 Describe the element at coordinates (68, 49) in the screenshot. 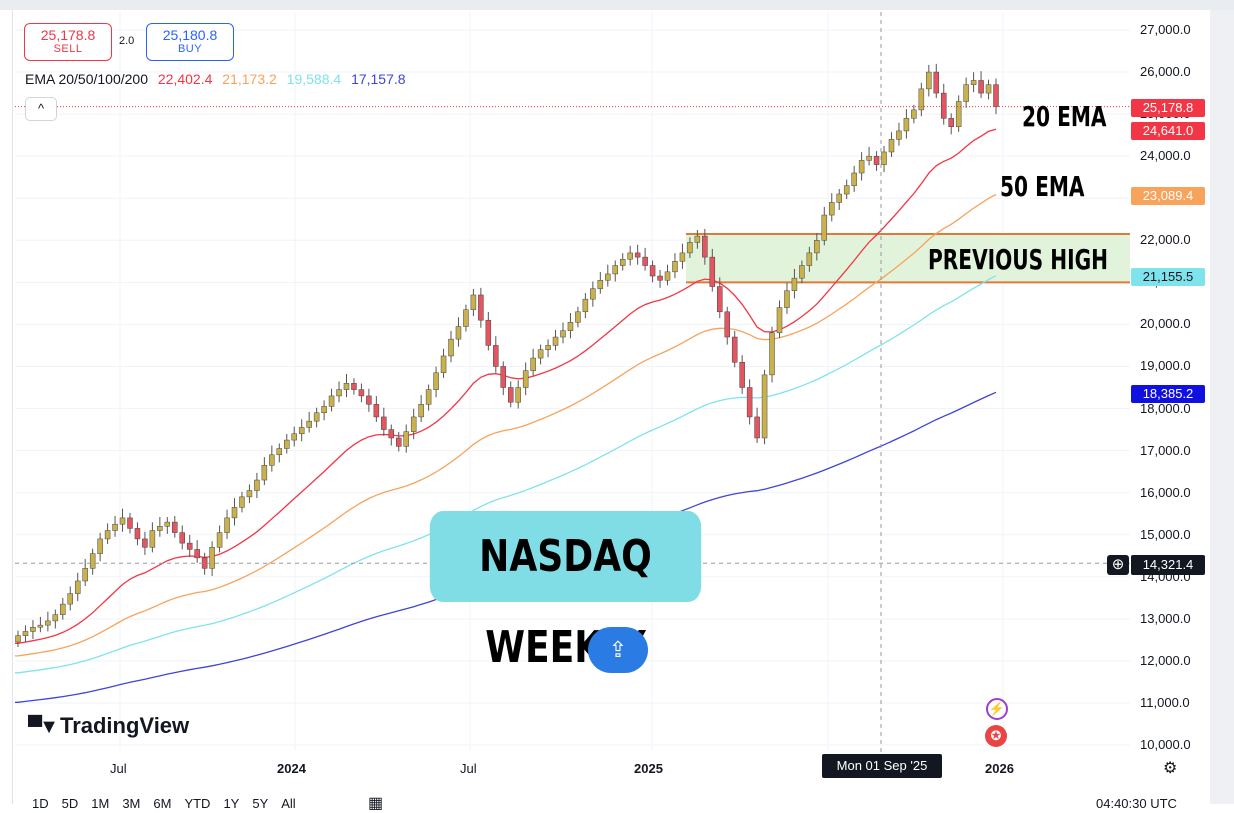

I see `sell-label: SELL` at that location.